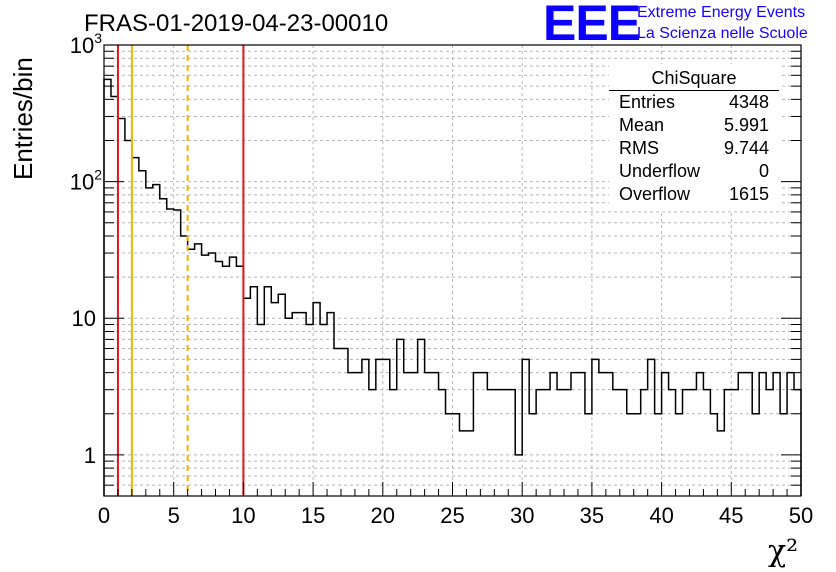  Describe the element at coordinates (243, 515) in the screenshot. I see `x-tick-label: 10` at that location.